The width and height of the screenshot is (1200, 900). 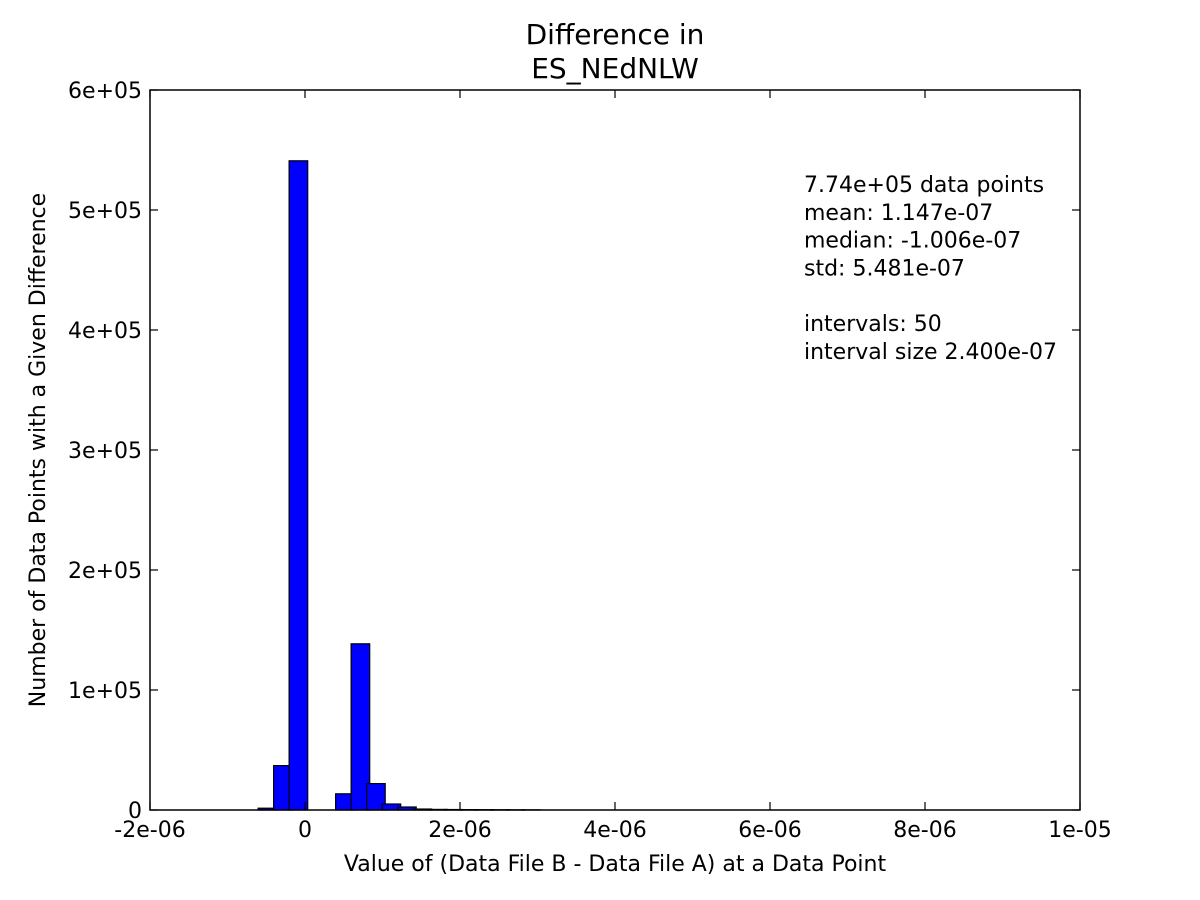 What do you see at coordinates (149, 830) in the screenshot?
I see `x-tick-label: -2e-06` at bounding box center [149, 830].